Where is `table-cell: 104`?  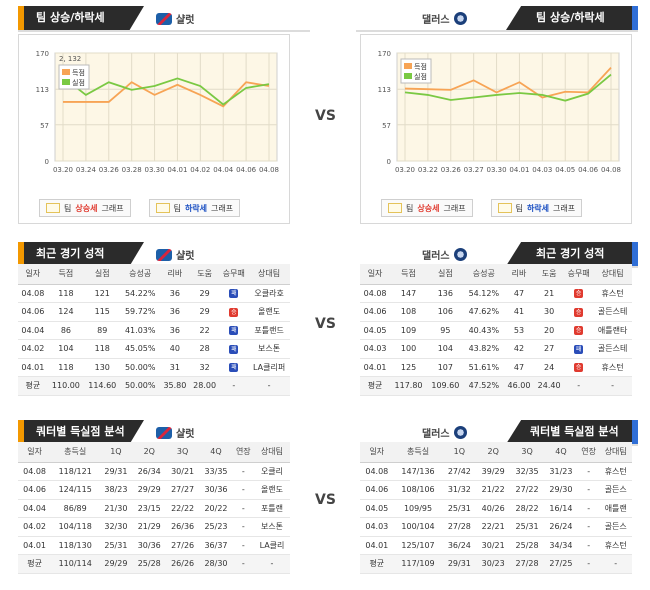
table-cell: 104 is located at coordinates (445, 349).